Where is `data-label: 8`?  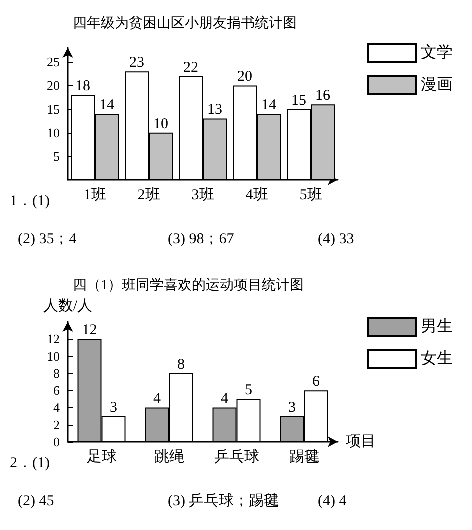
data-label: 8 is located at coordinates (181, 364).